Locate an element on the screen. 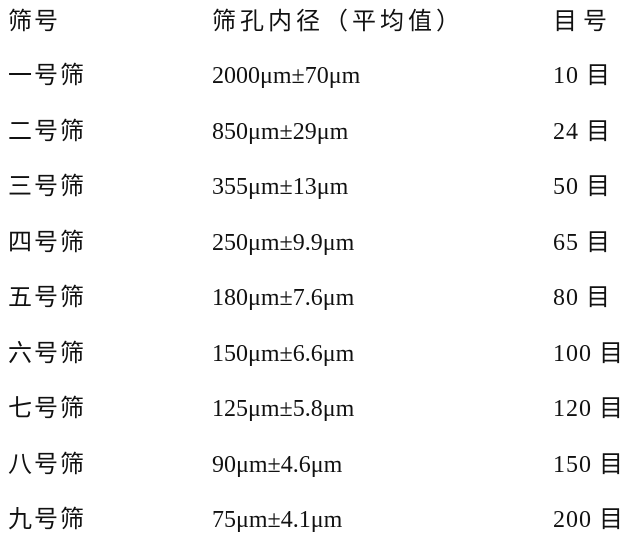 This screenshot has height=554, width=638. cell-aperture: 150μm±6.6μm is located at coordinates (283, 353).